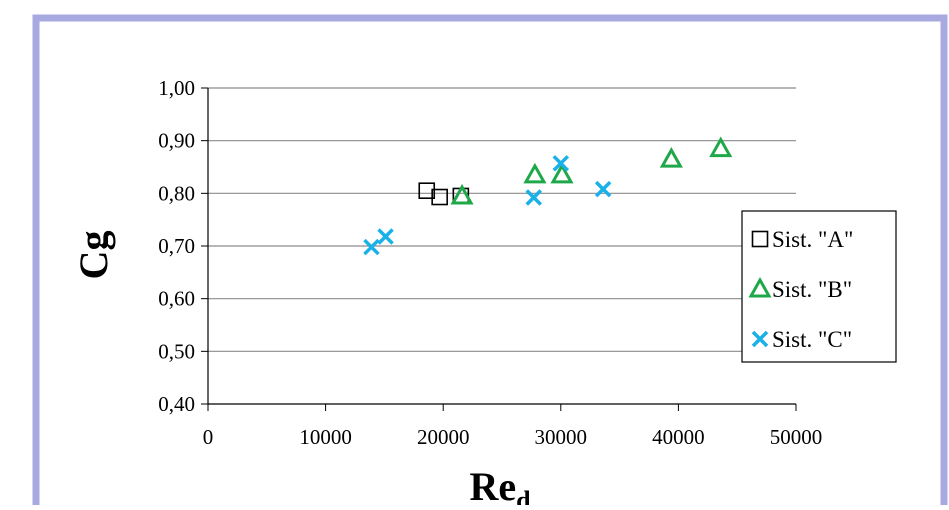 The width and height of the screenshot is (949, 510). Describe the element at coordinates (176, 351) in the screenshot. I see `y-tick-label: 0,50` at that location.